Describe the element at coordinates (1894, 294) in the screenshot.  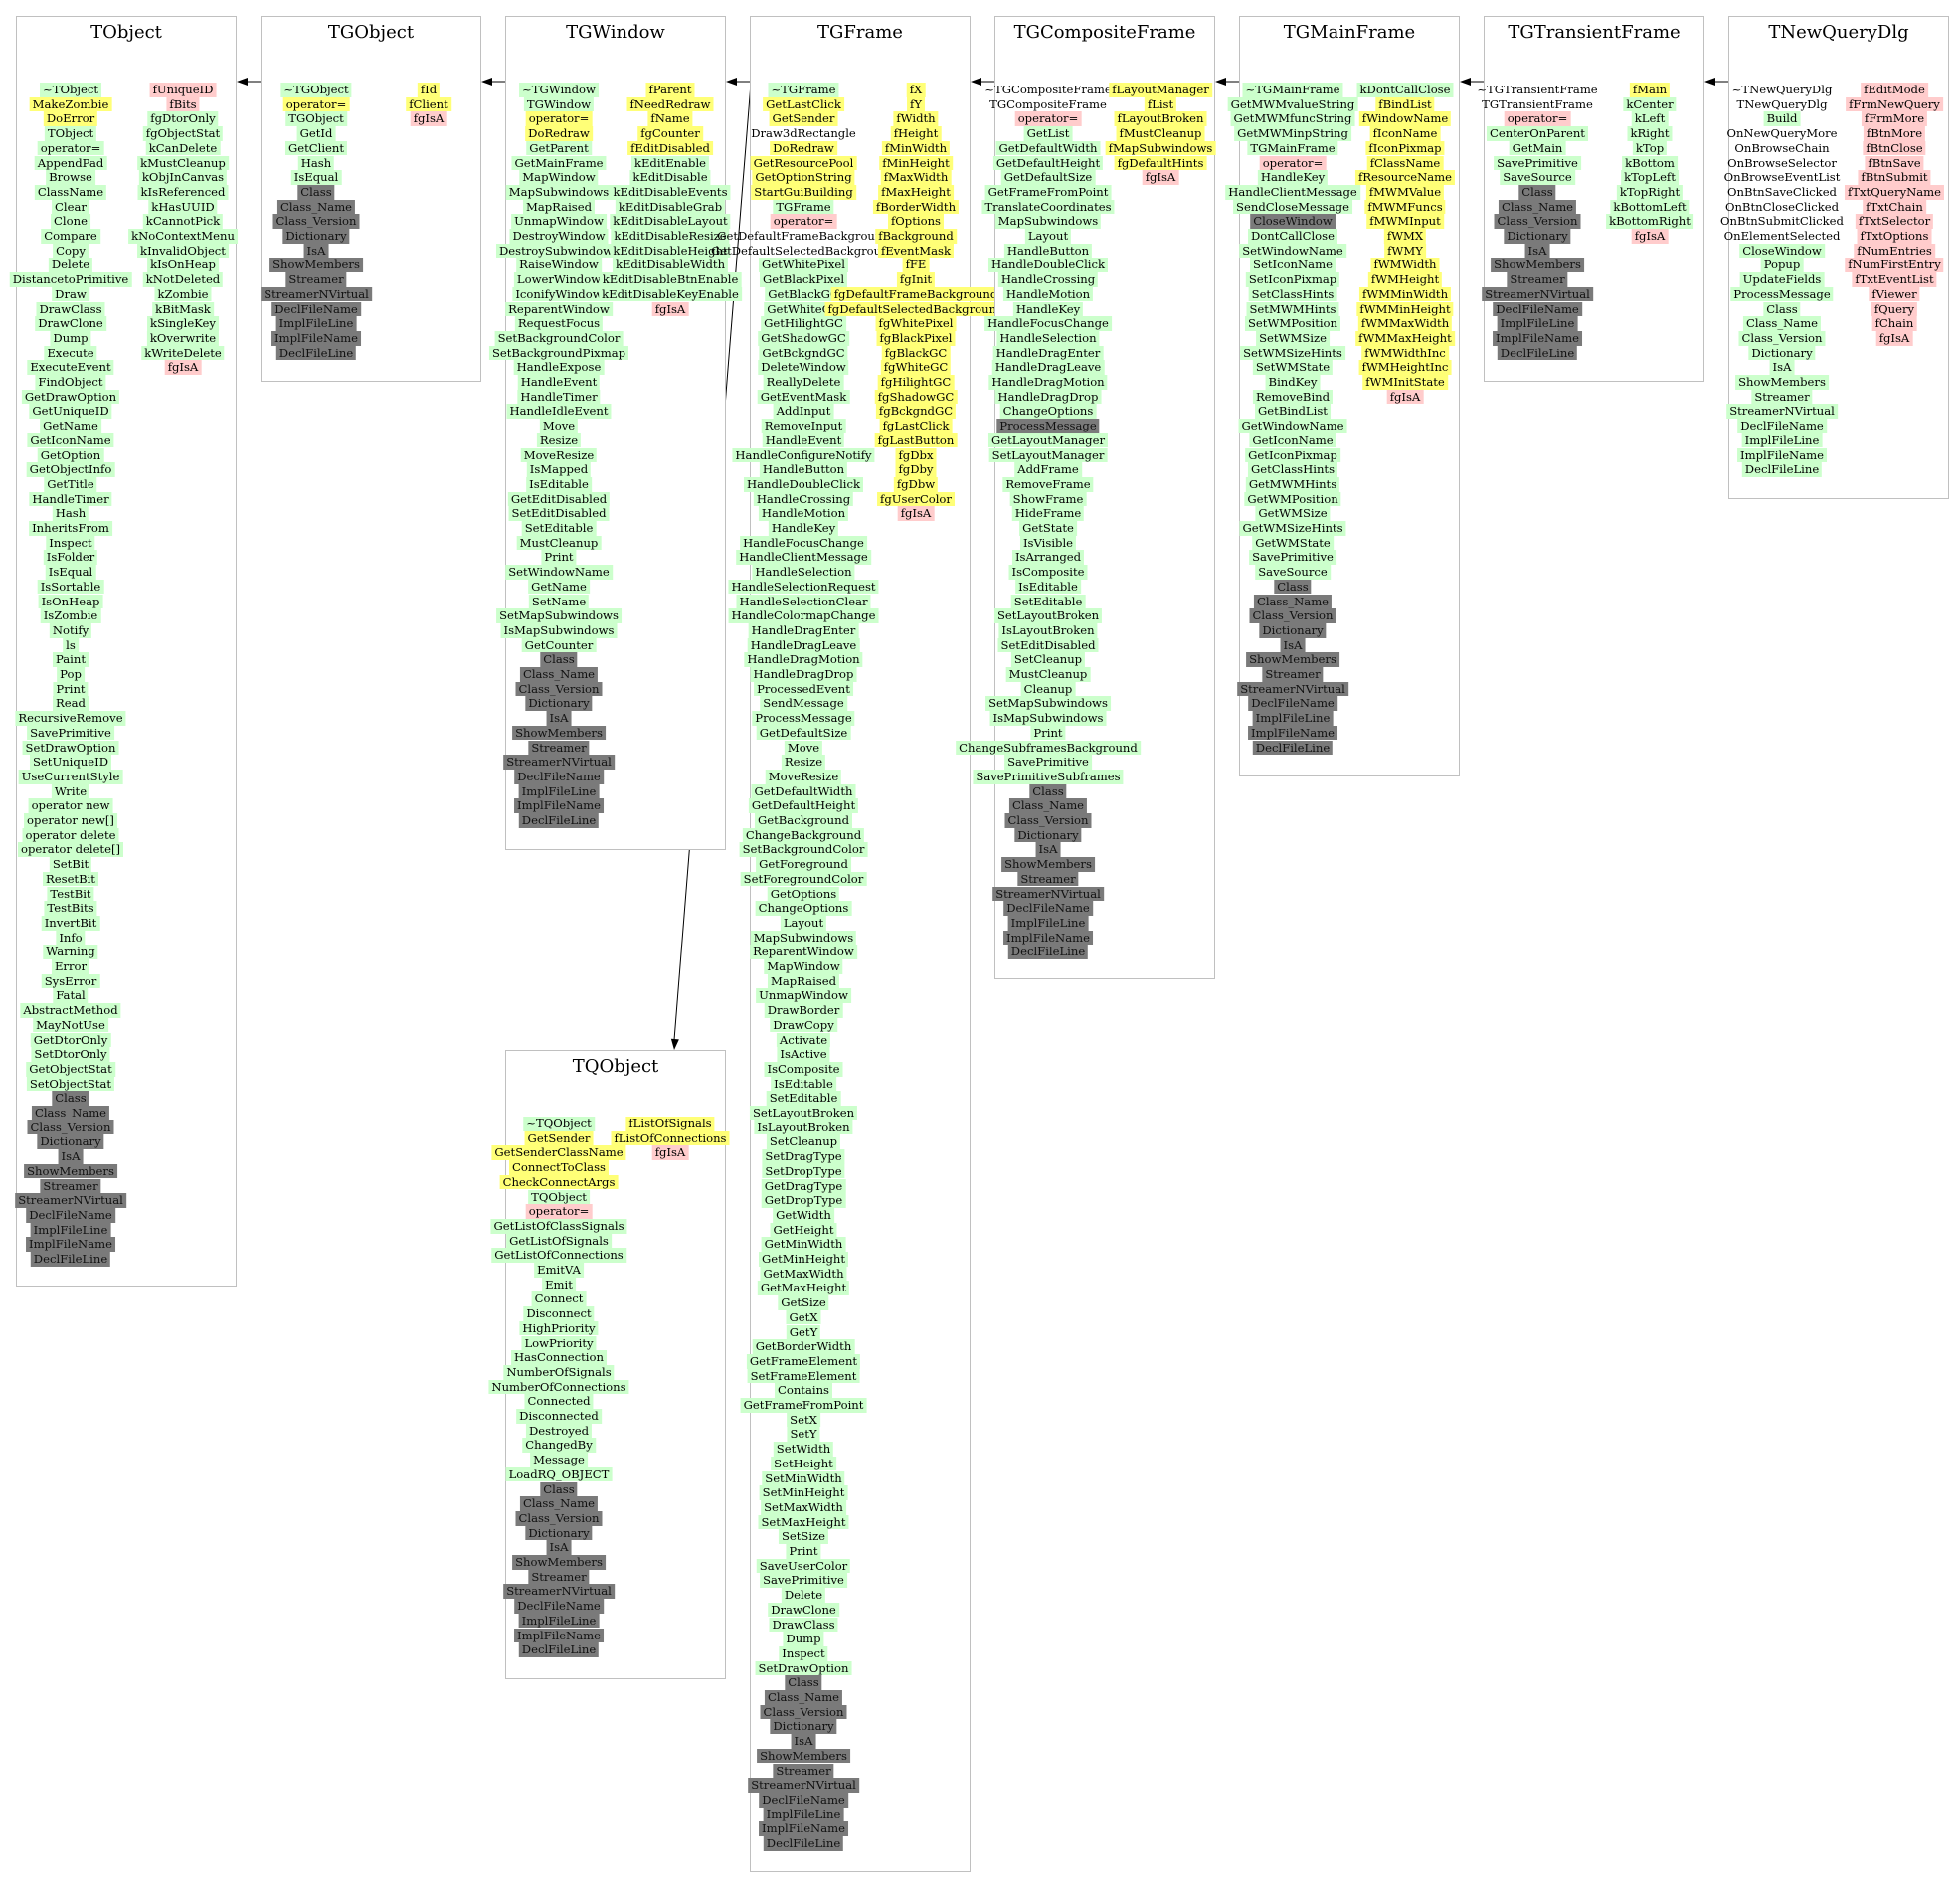
I see `member-item: fViewer` at that location.